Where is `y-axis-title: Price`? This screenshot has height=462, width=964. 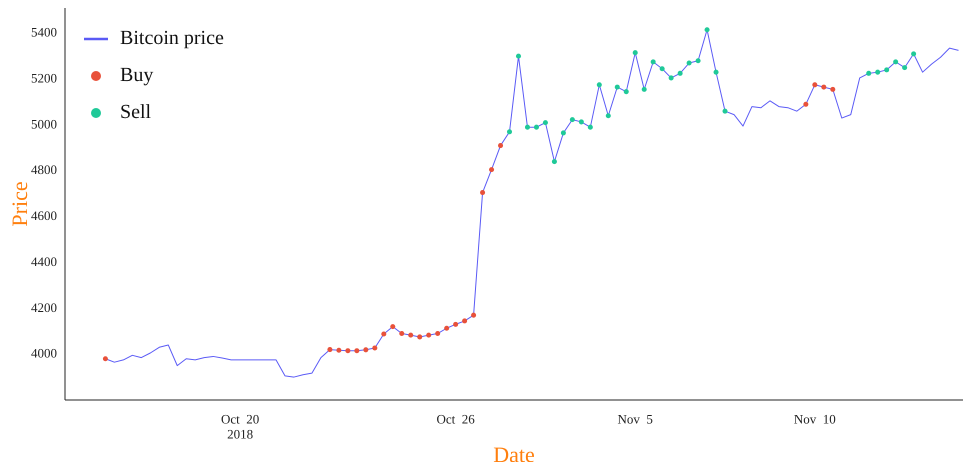
y-axis-title: Price is located at coordinates (19, 204).